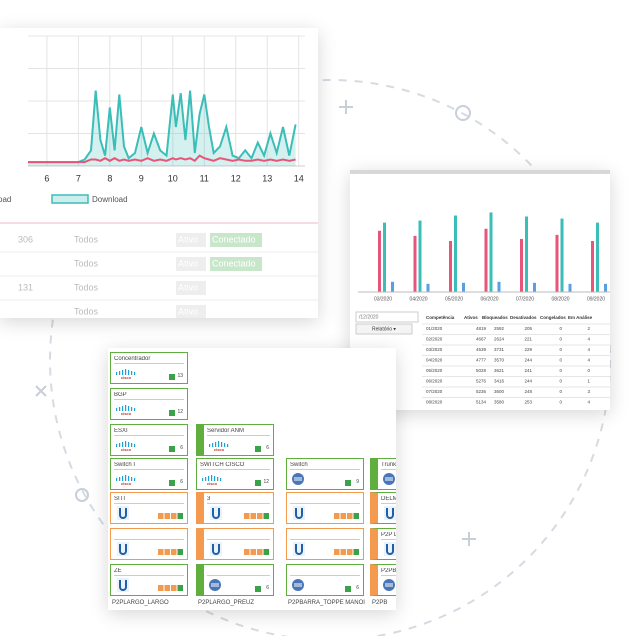 This screenshot has width=628, height=636. I want to click on table-cell: 03/2020, so click(434, 349).